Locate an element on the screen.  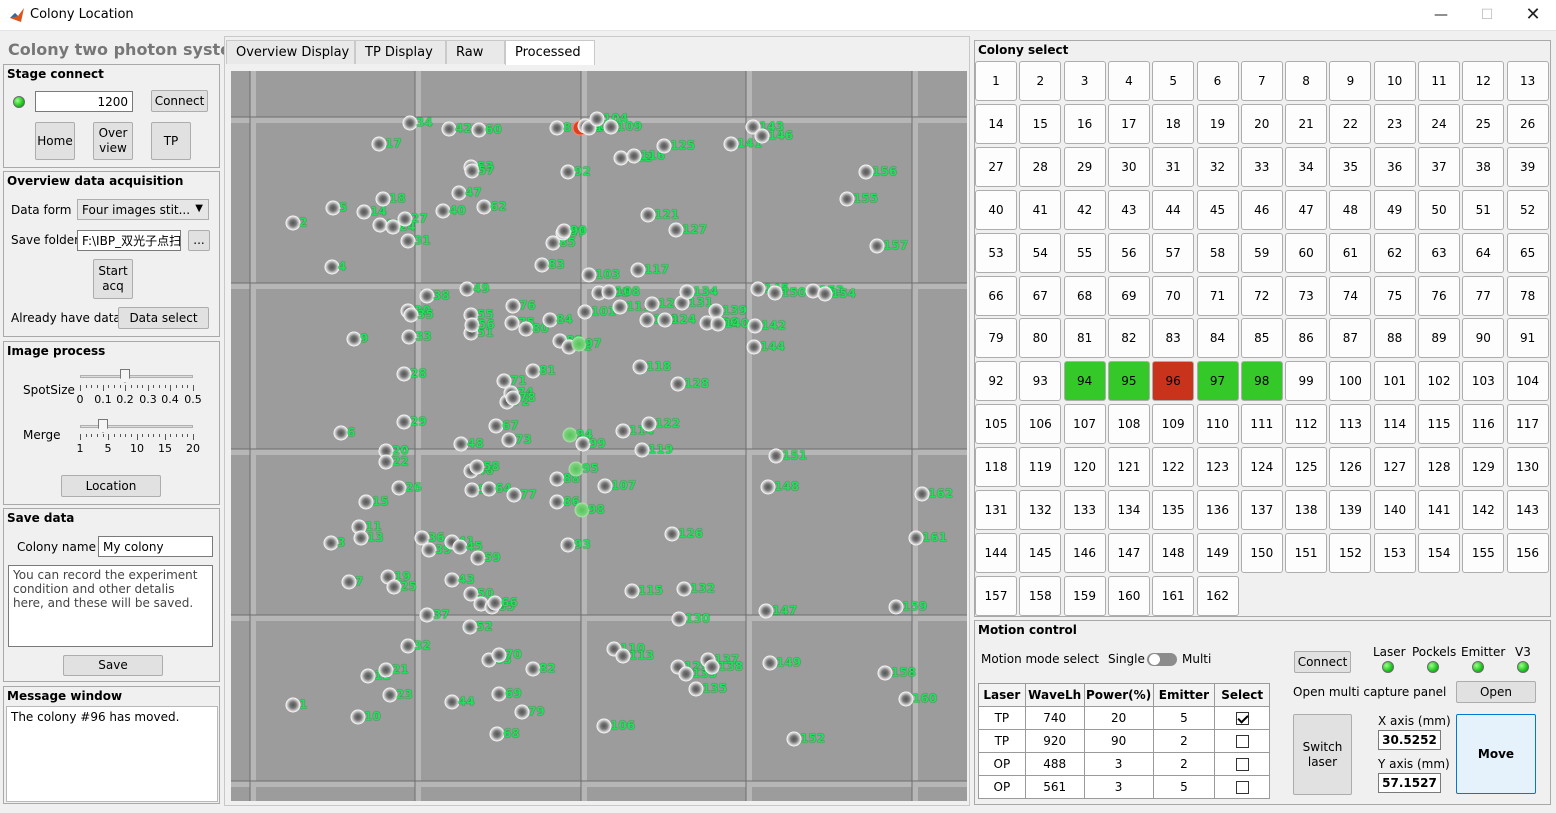
maximize-button: ☐ is located at coordinates (1487, 15).